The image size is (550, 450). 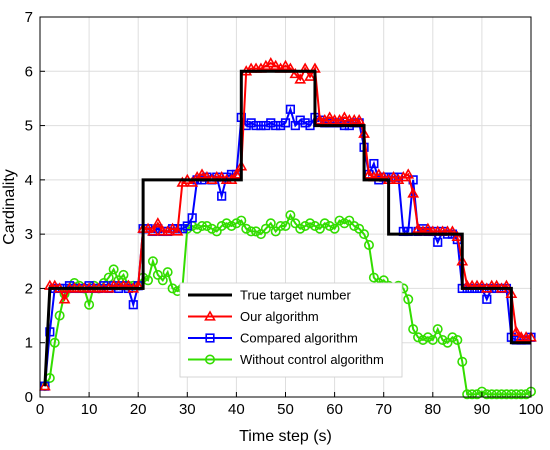 What do you see at coordinates (312, 359) in the screenshot?
I see `legend-label: Without control algorithm` at bounding box center [312, 359].